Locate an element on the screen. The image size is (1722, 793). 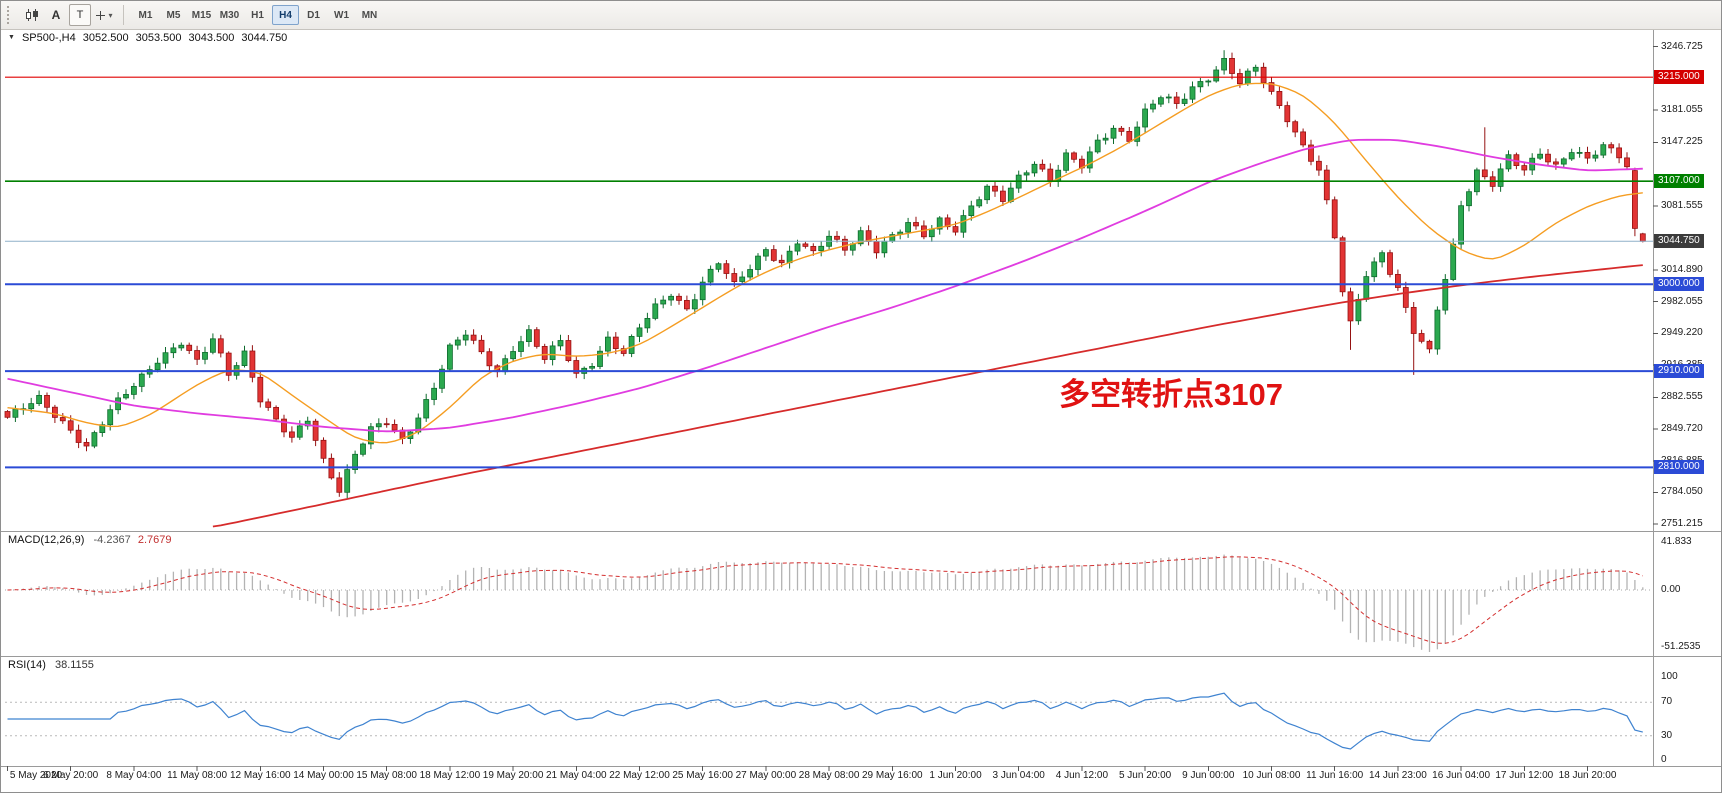
y-axis-tick: 2982.055 is located at coordinates (1682, 301).